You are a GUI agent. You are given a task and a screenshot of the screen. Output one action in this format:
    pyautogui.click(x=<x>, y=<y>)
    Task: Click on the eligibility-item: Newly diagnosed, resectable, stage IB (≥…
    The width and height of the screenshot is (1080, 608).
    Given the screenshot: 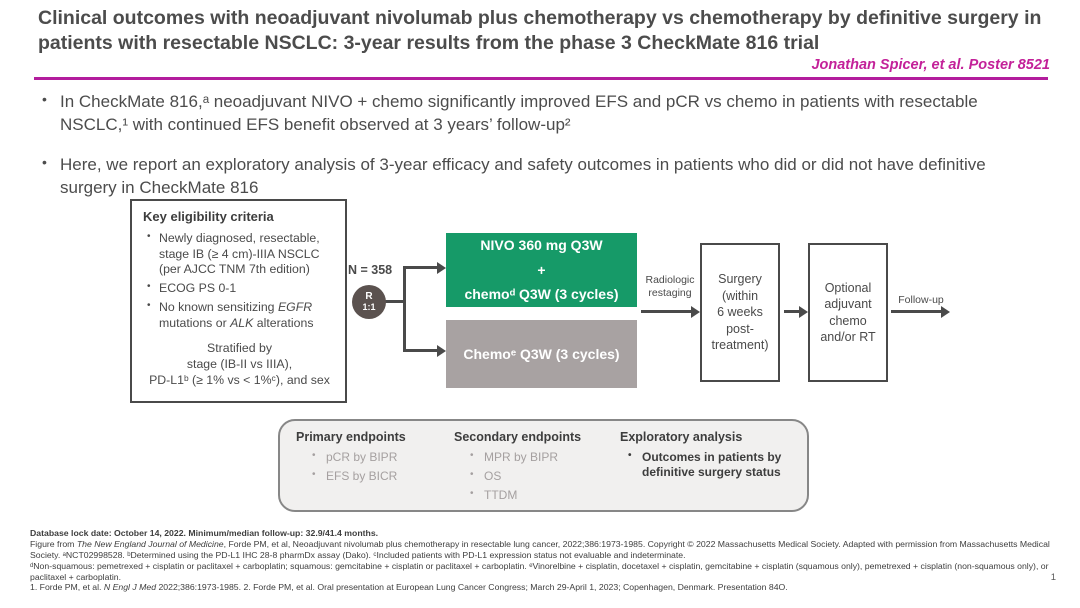 What is the action you would take?
    pyautogui.click(x=241, y=254)
    